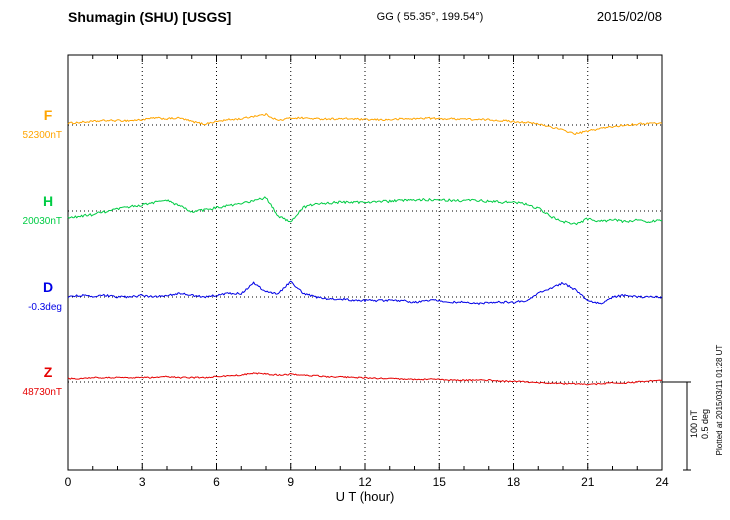 The height and width of the screenshot is (520, 730). I want to click on trace-D, so click(365, 292).